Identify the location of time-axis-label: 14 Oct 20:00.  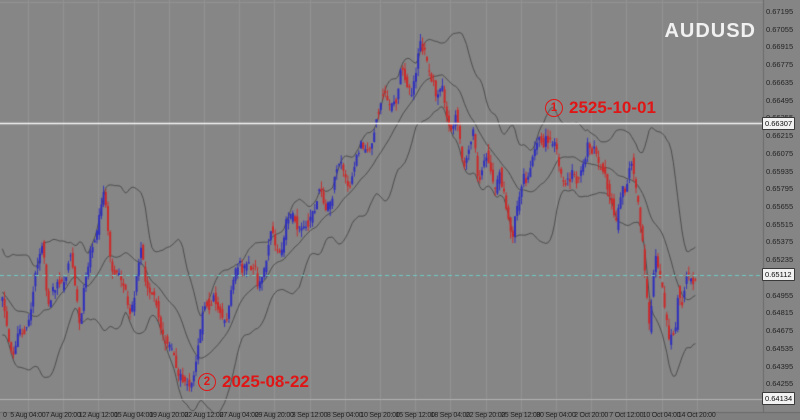
(696, 415).